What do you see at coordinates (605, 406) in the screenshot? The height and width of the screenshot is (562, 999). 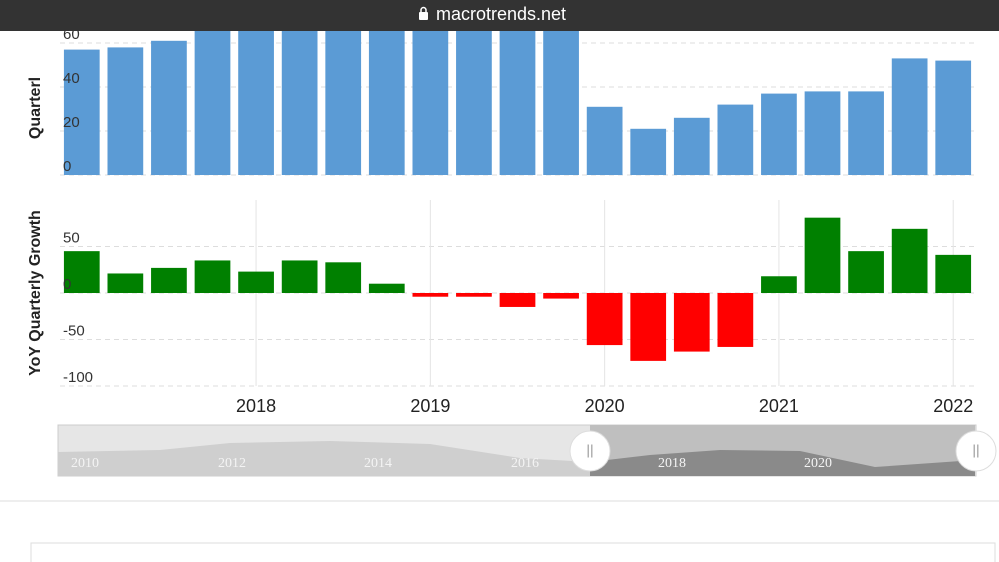 I see `x-tick-label: 2020` at bounding box center [605, 406].